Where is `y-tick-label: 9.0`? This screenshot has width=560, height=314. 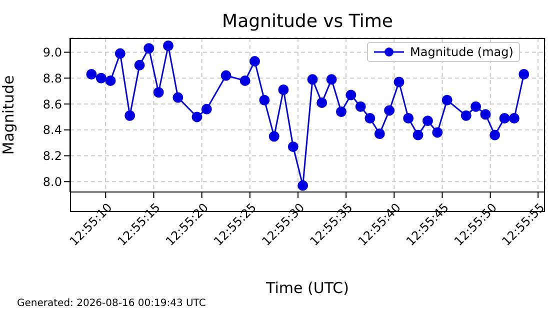 y-tick-label: 9.0 is located at coordinates (52, 52).